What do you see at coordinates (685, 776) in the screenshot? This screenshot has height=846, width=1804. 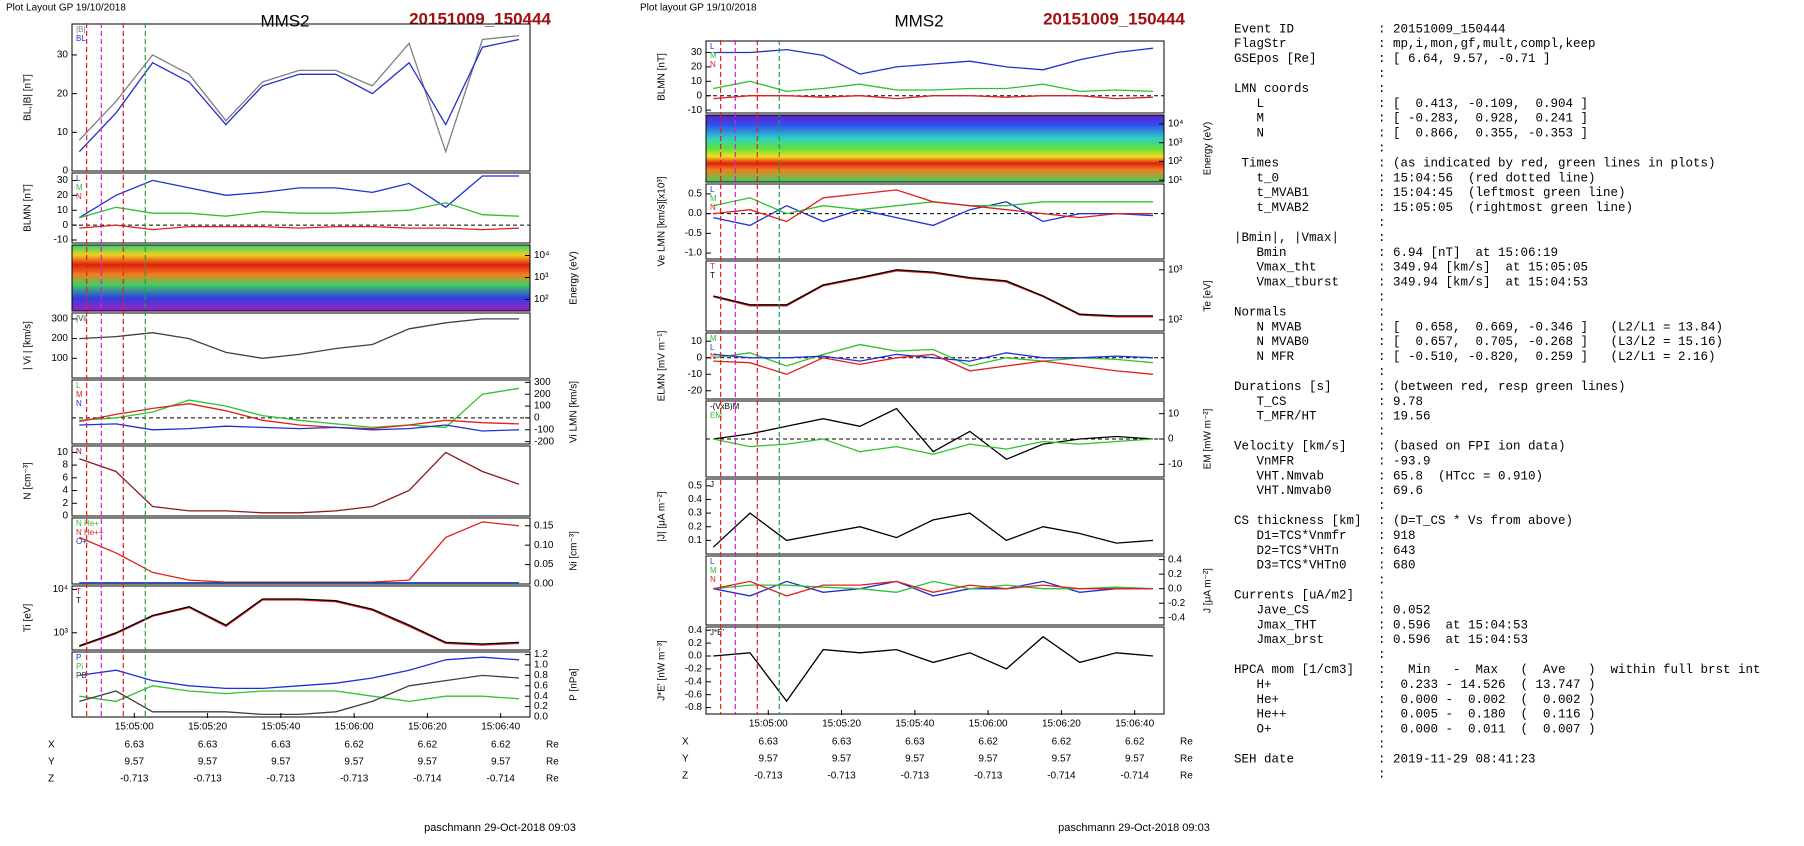 I see `ephem-label: Z` at bounding box center [685, 776].